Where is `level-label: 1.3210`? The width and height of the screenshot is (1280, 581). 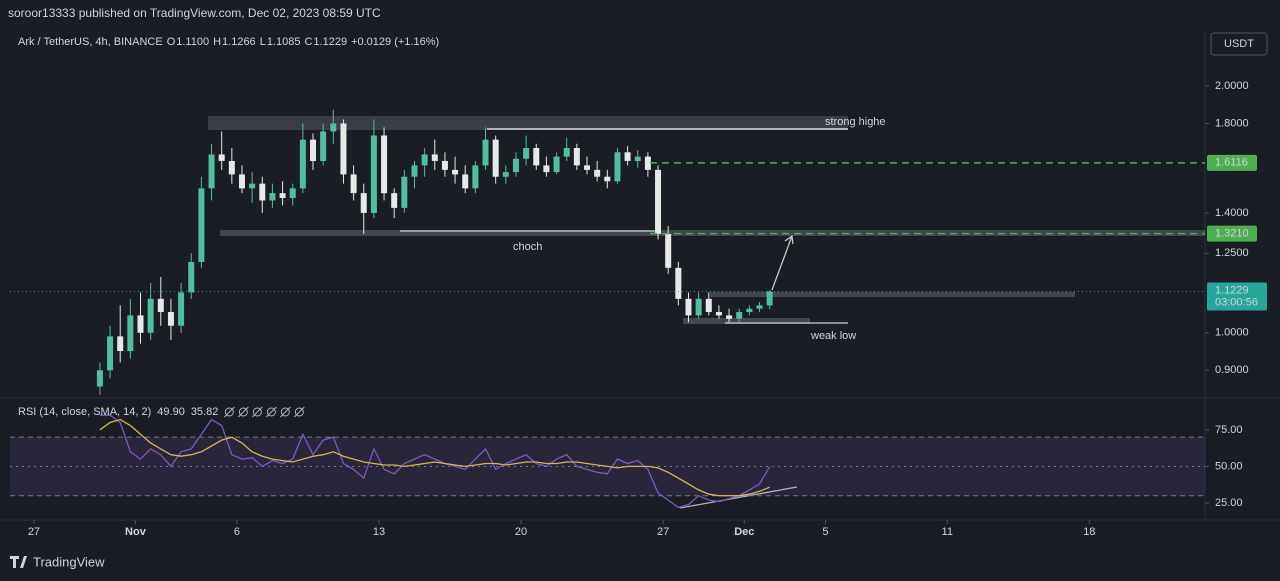
level-label: 1.3210 is located at coordinates (1232, 234).